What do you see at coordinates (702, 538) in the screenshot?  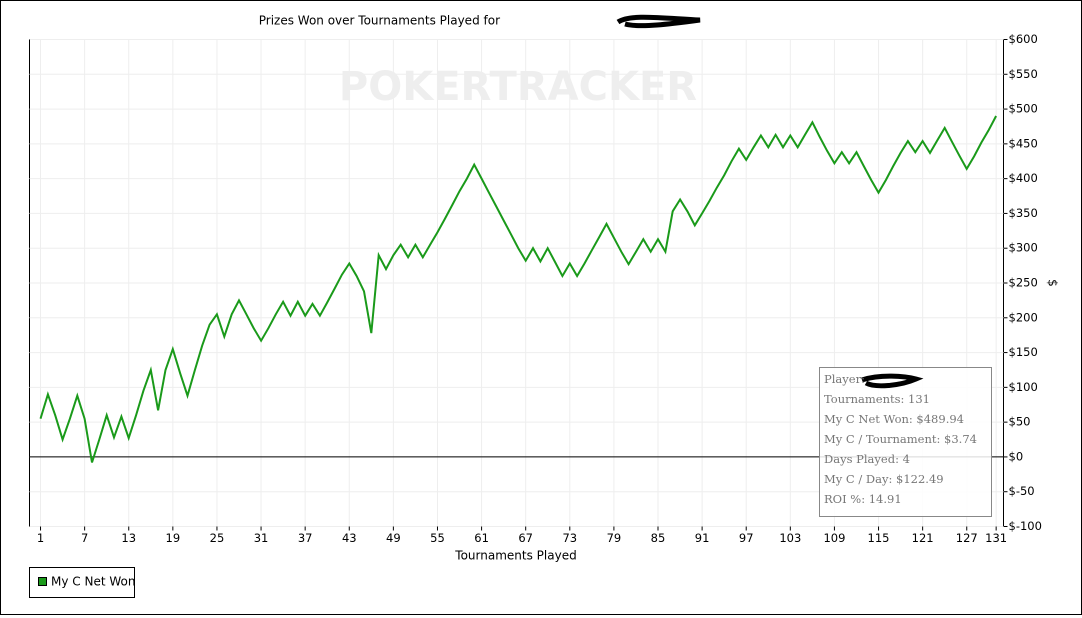 I see `x-tick-label: 91` at bounding box center [702, 538].